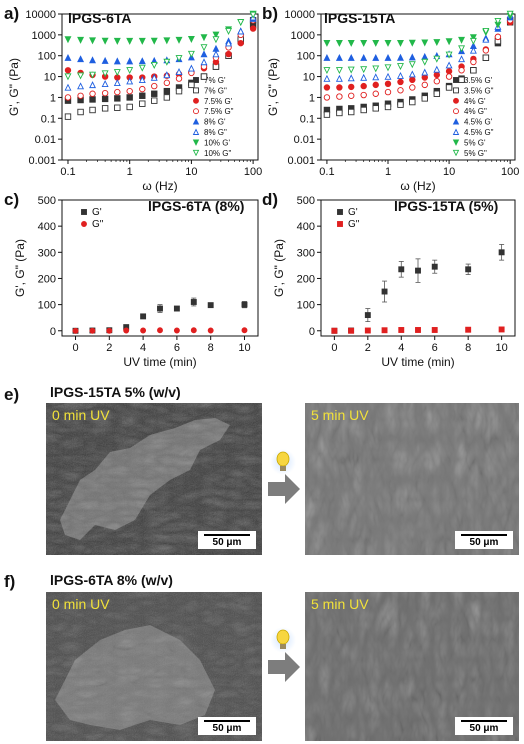 The image size is (524, 744). I want to click on legend-label-b-0: 3.5% G', so click(478, 80).